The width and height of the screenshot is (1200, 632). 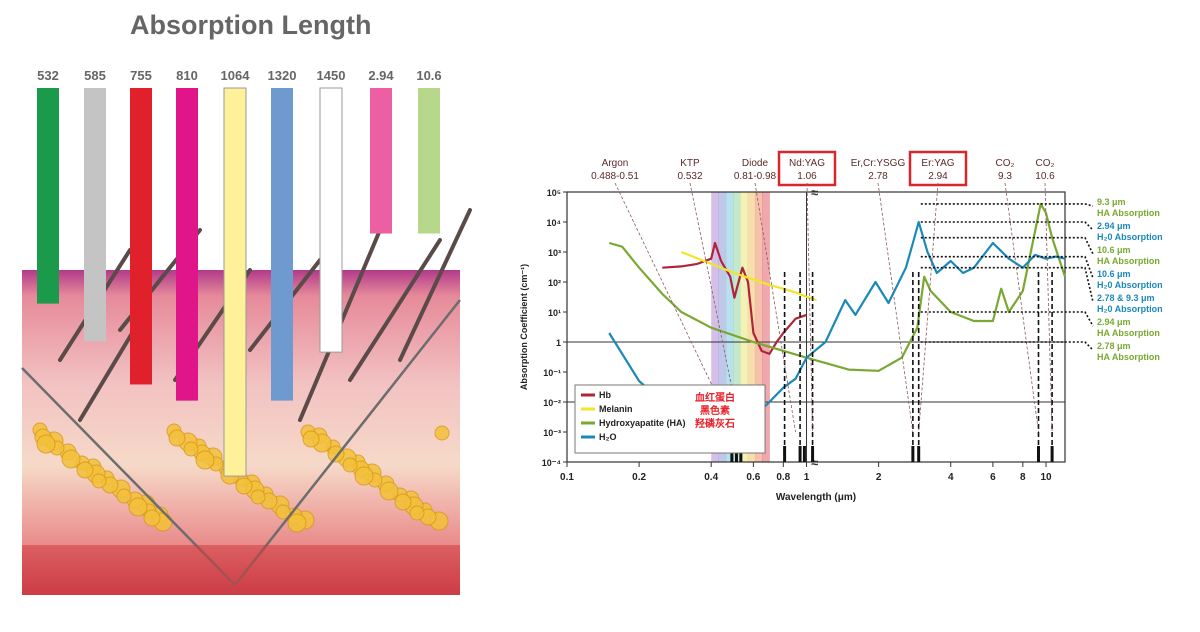 What do you see at coordinates (554, 193) in the screenshot?
I see `y-tick-label: 10⁵` at bounding box center [554, 193].